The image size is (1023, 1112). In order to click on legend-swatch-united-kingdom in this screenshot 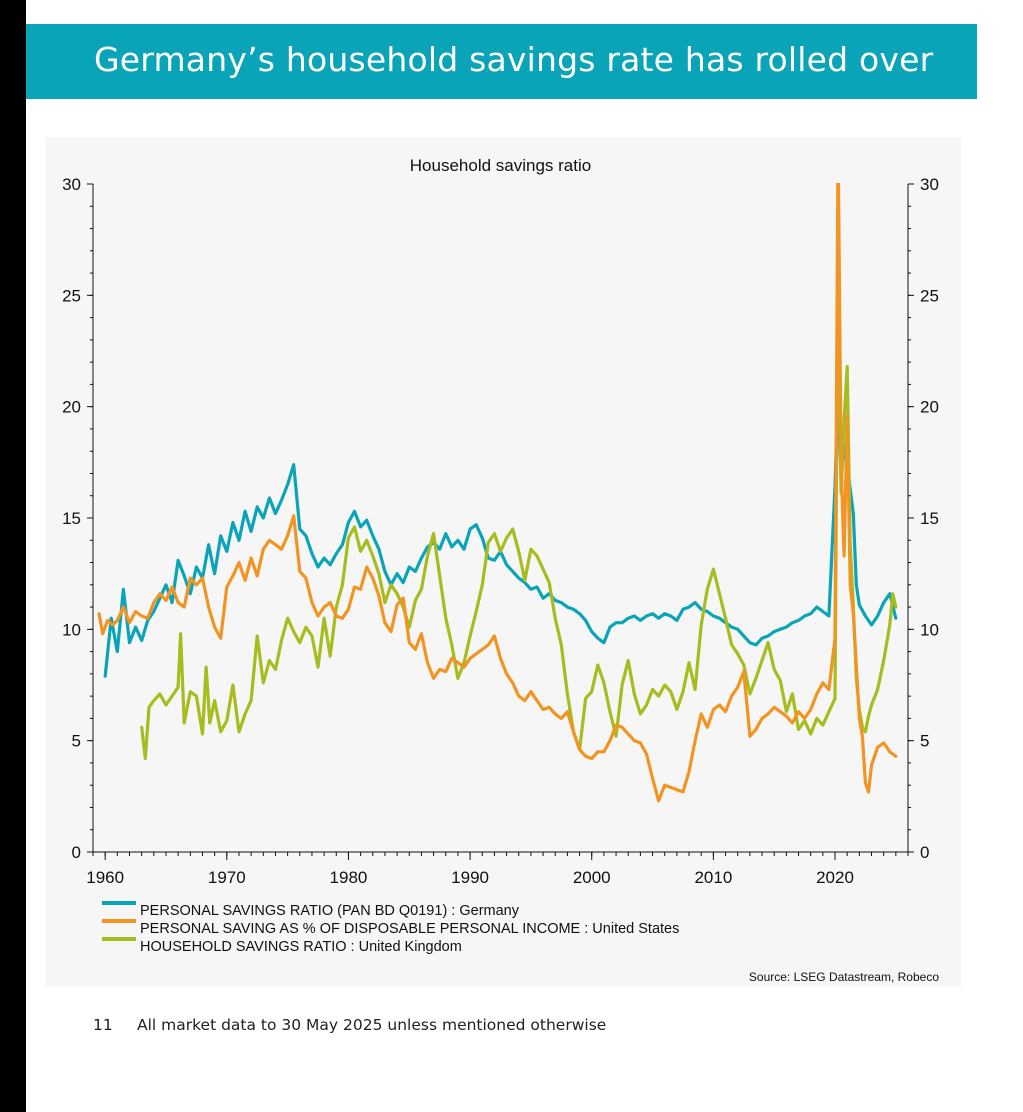, I will do `click(119, 939)`.